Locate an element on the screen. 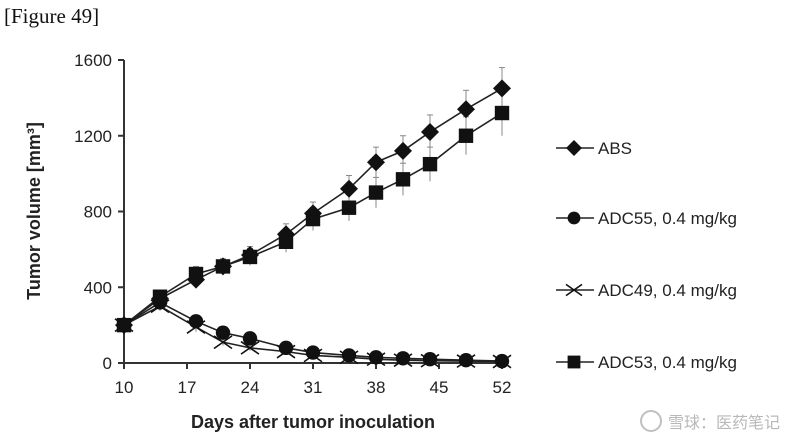  y-tick-label: 1600 is located at coordinates (93, 60).